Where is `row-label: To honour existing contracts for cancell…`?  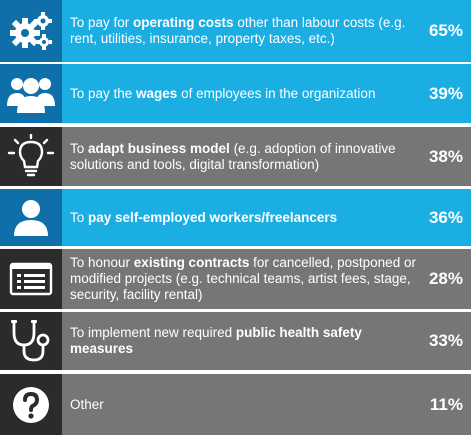
row-label: To honour existing contracts for cancell… is located at coordinates (243, 278).